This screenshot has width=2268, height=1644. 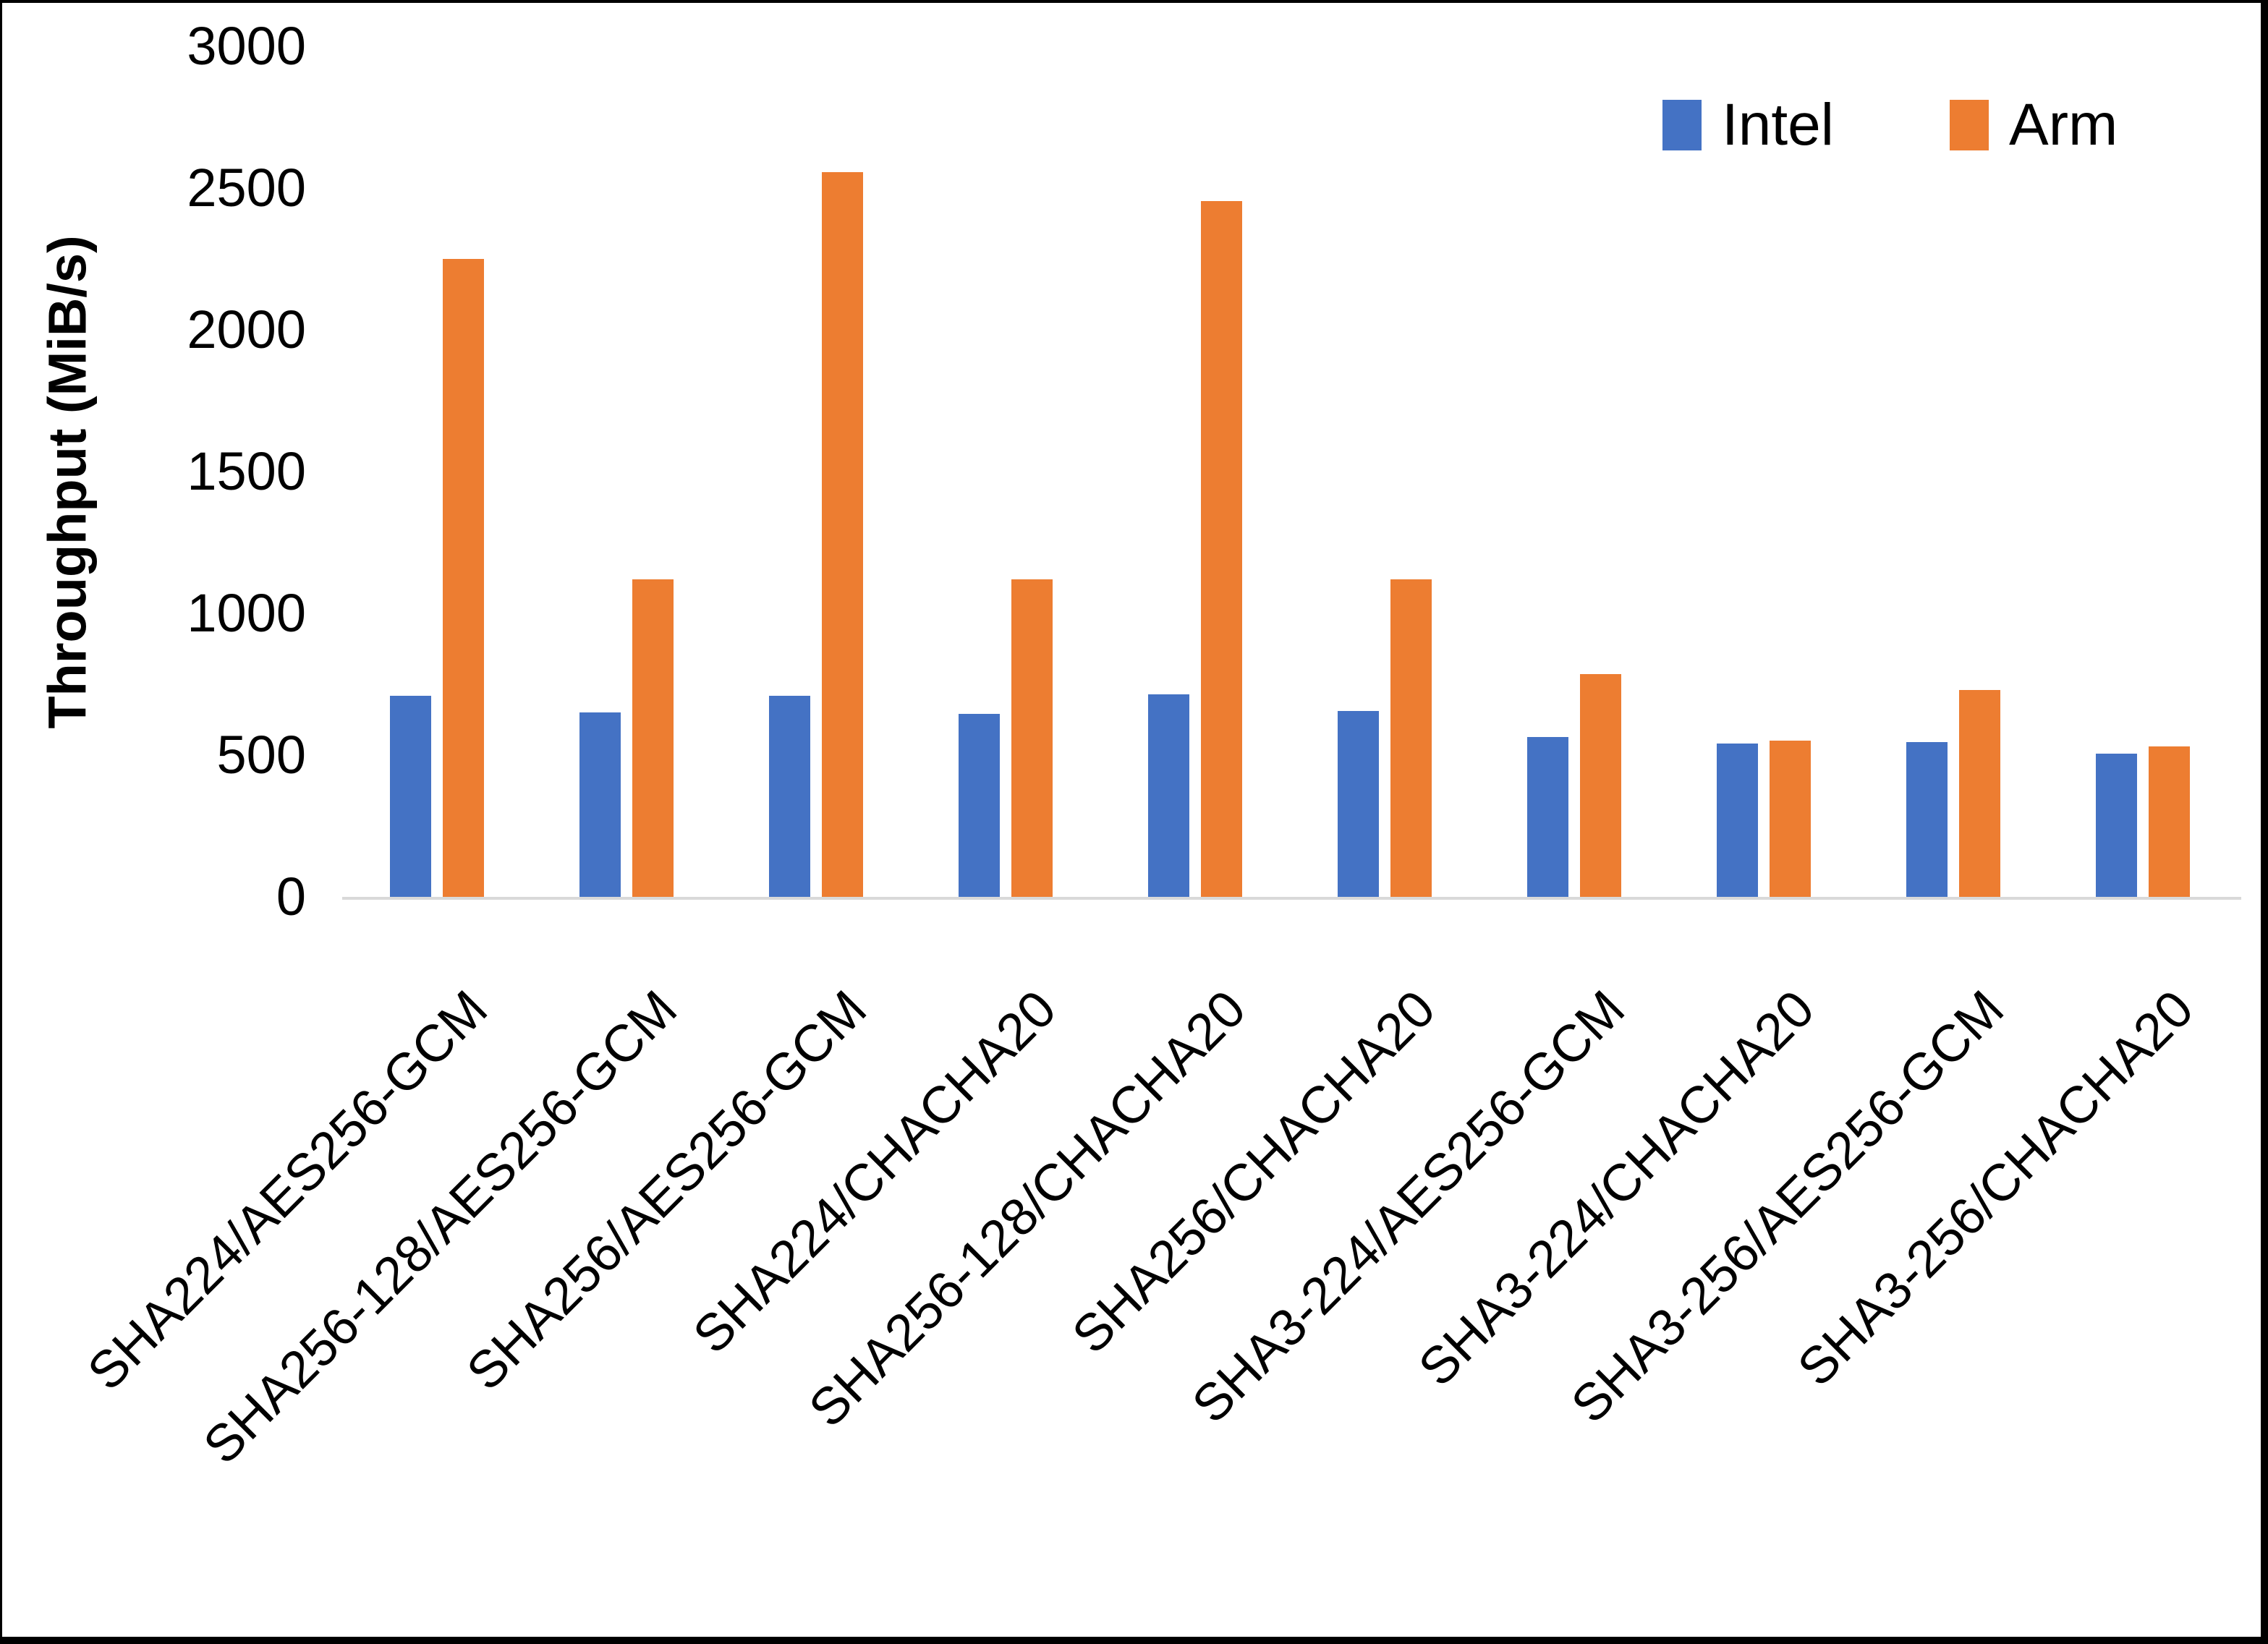 I want to click on legend-label: Intel, so click(x=1778, y=125).